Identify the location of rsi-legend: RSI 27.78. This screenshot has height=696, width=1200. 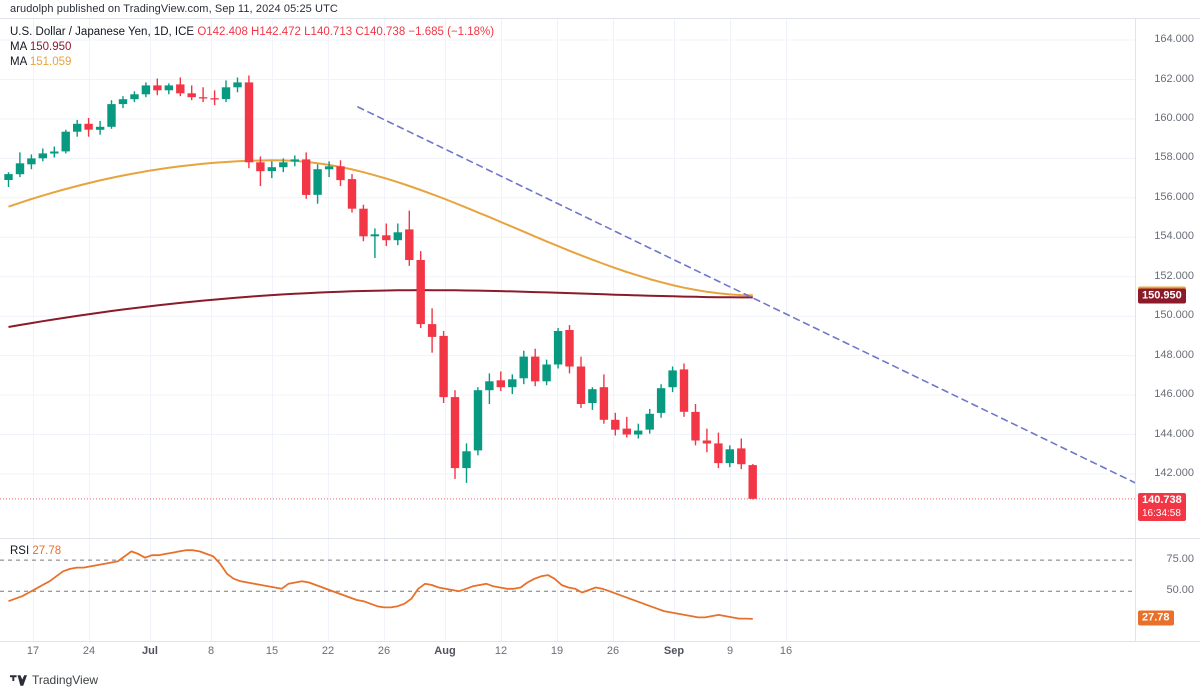
(35, 551).